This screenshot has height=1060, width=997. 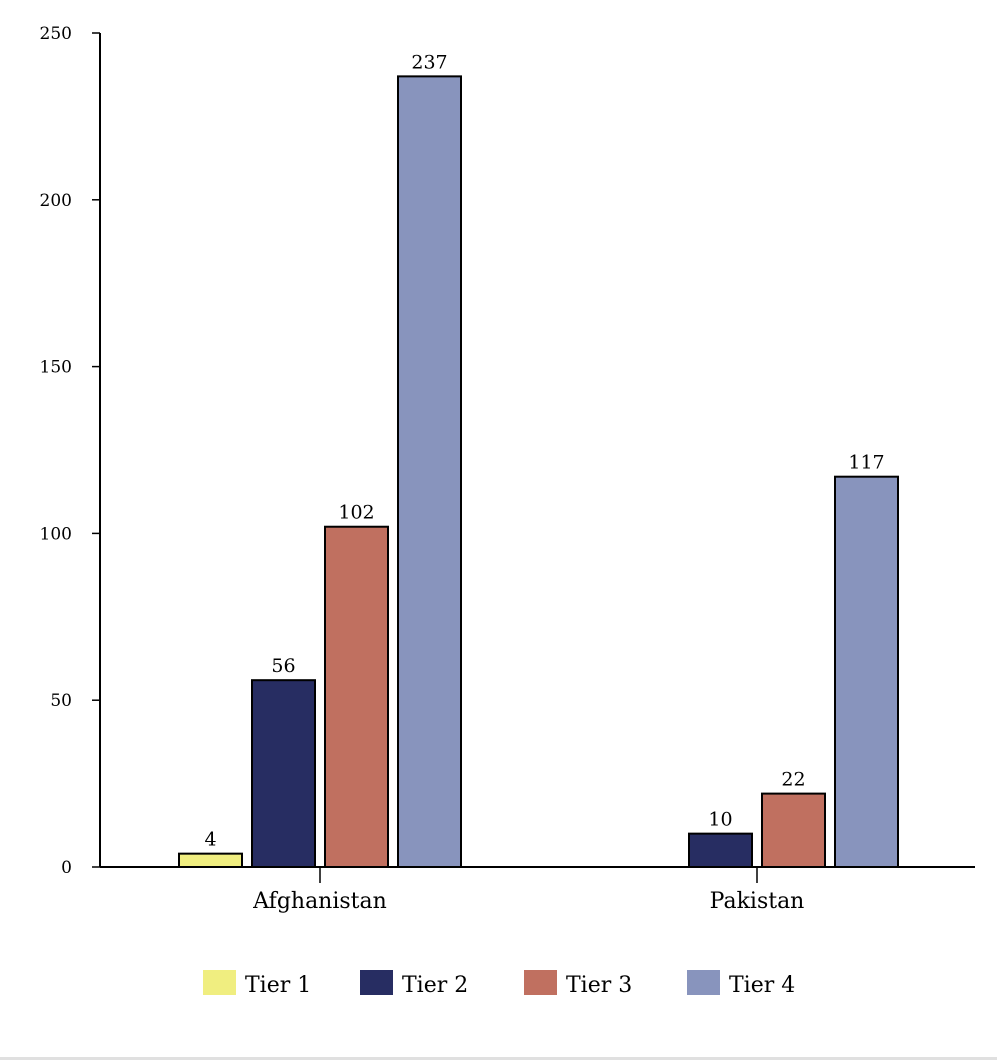 What do you see at coordinates (429, 62) in the screenshot?
I see `data-label: 237` at bounding box center [429, 62].